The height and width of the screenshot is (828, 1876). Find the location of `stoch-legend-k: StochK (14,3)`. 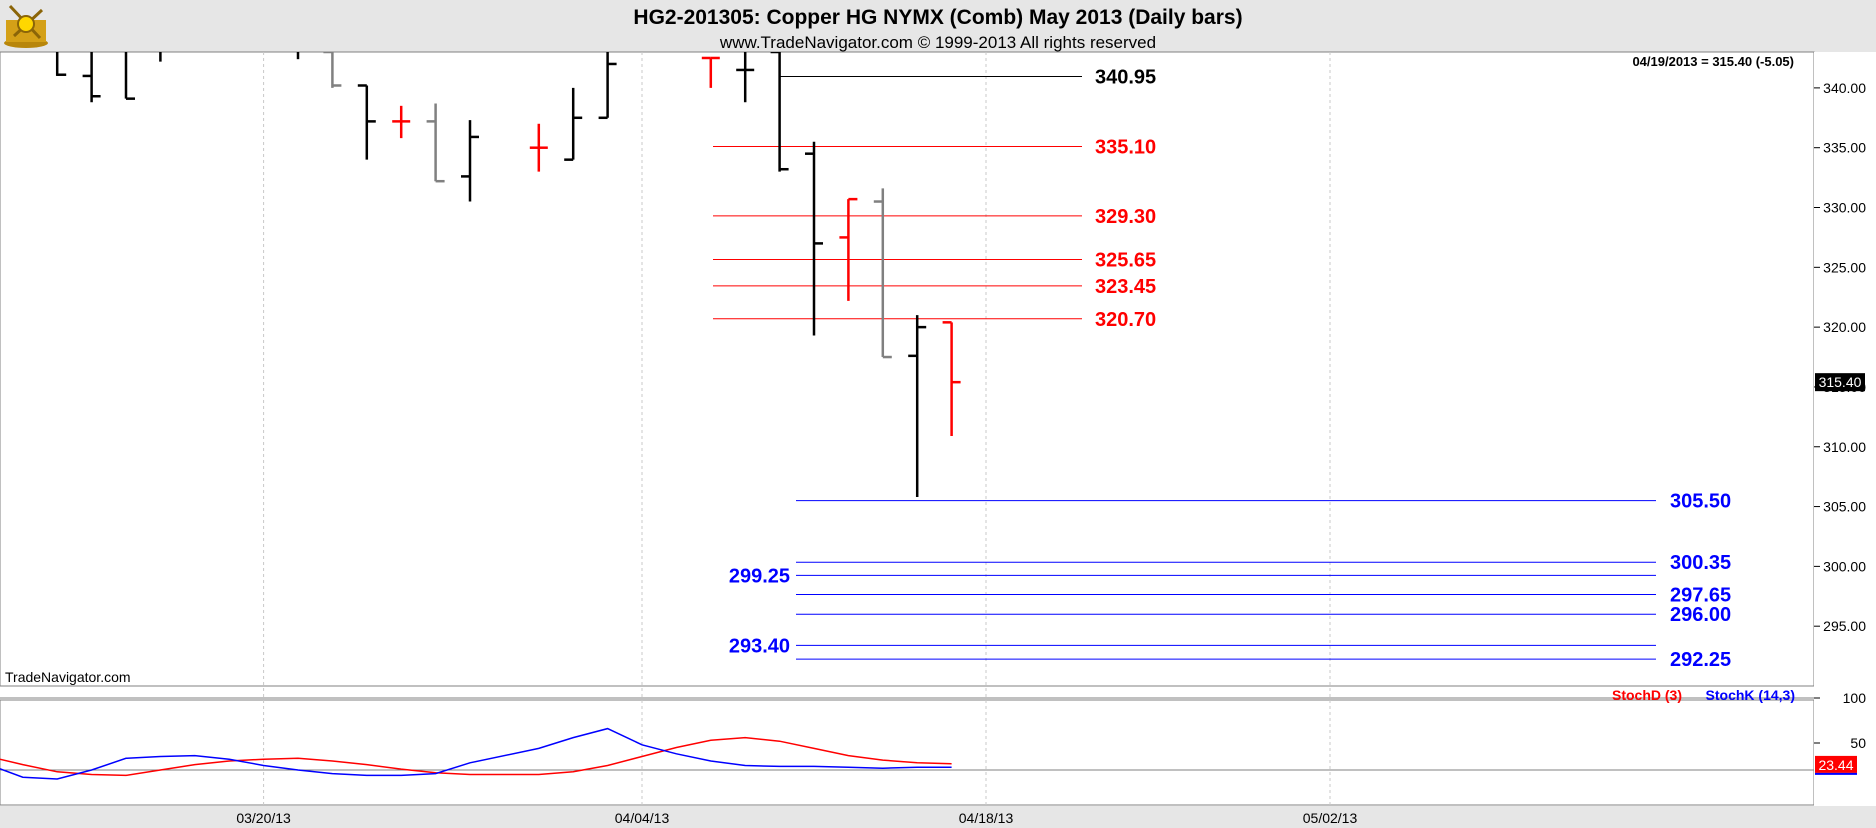

stoch-legend-k: StochK (14,3) is located at coordinates (1750, 695).